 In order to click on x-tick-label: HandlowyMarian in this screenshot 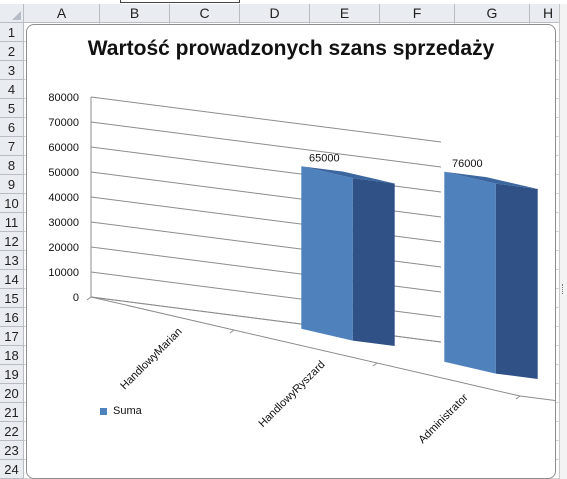, I will do `click(151, 359)`.